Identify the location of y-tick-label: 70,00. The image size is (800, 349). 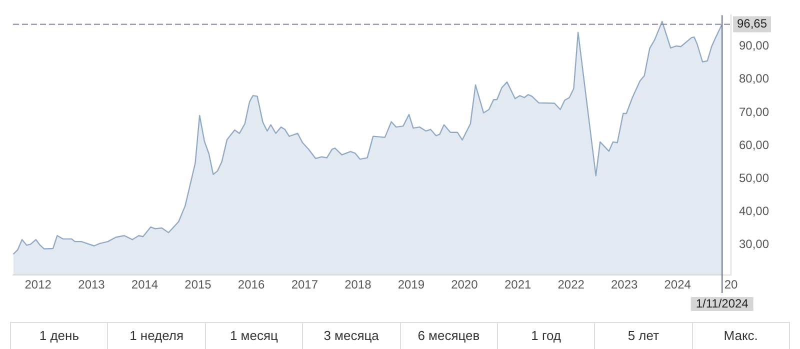
(754, 111).